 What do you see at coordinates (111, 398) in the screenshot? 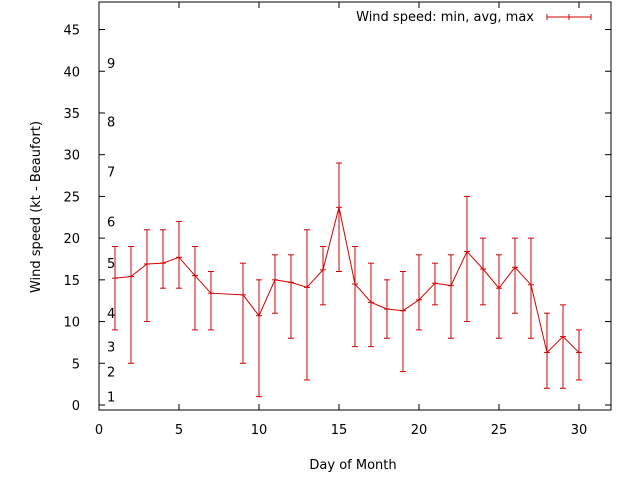
I see `beaufort-label: 1` at bounding box center [111, 398].